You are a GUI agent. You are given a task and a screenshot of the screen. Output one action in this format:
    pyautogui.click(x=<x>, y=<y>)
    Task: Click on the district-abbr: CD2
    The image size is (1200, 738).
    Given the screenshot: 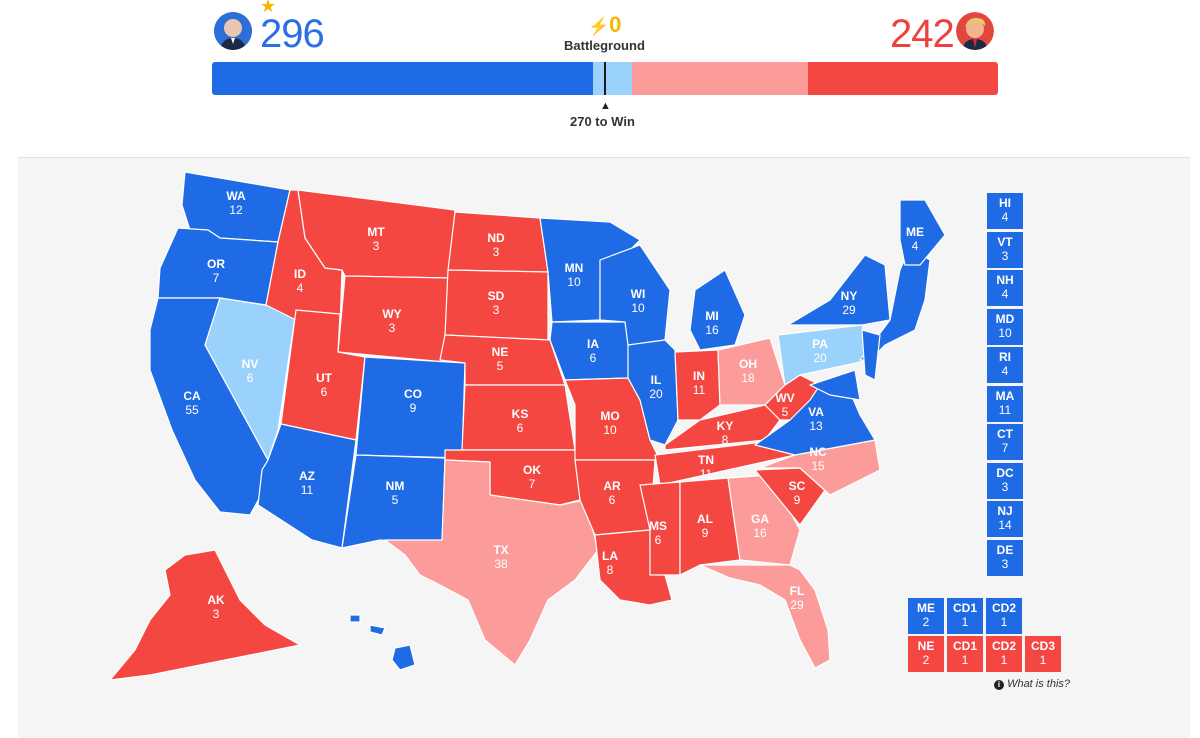 What is the action you would take?
    pyautogui.click(x=1003, y=646)
    